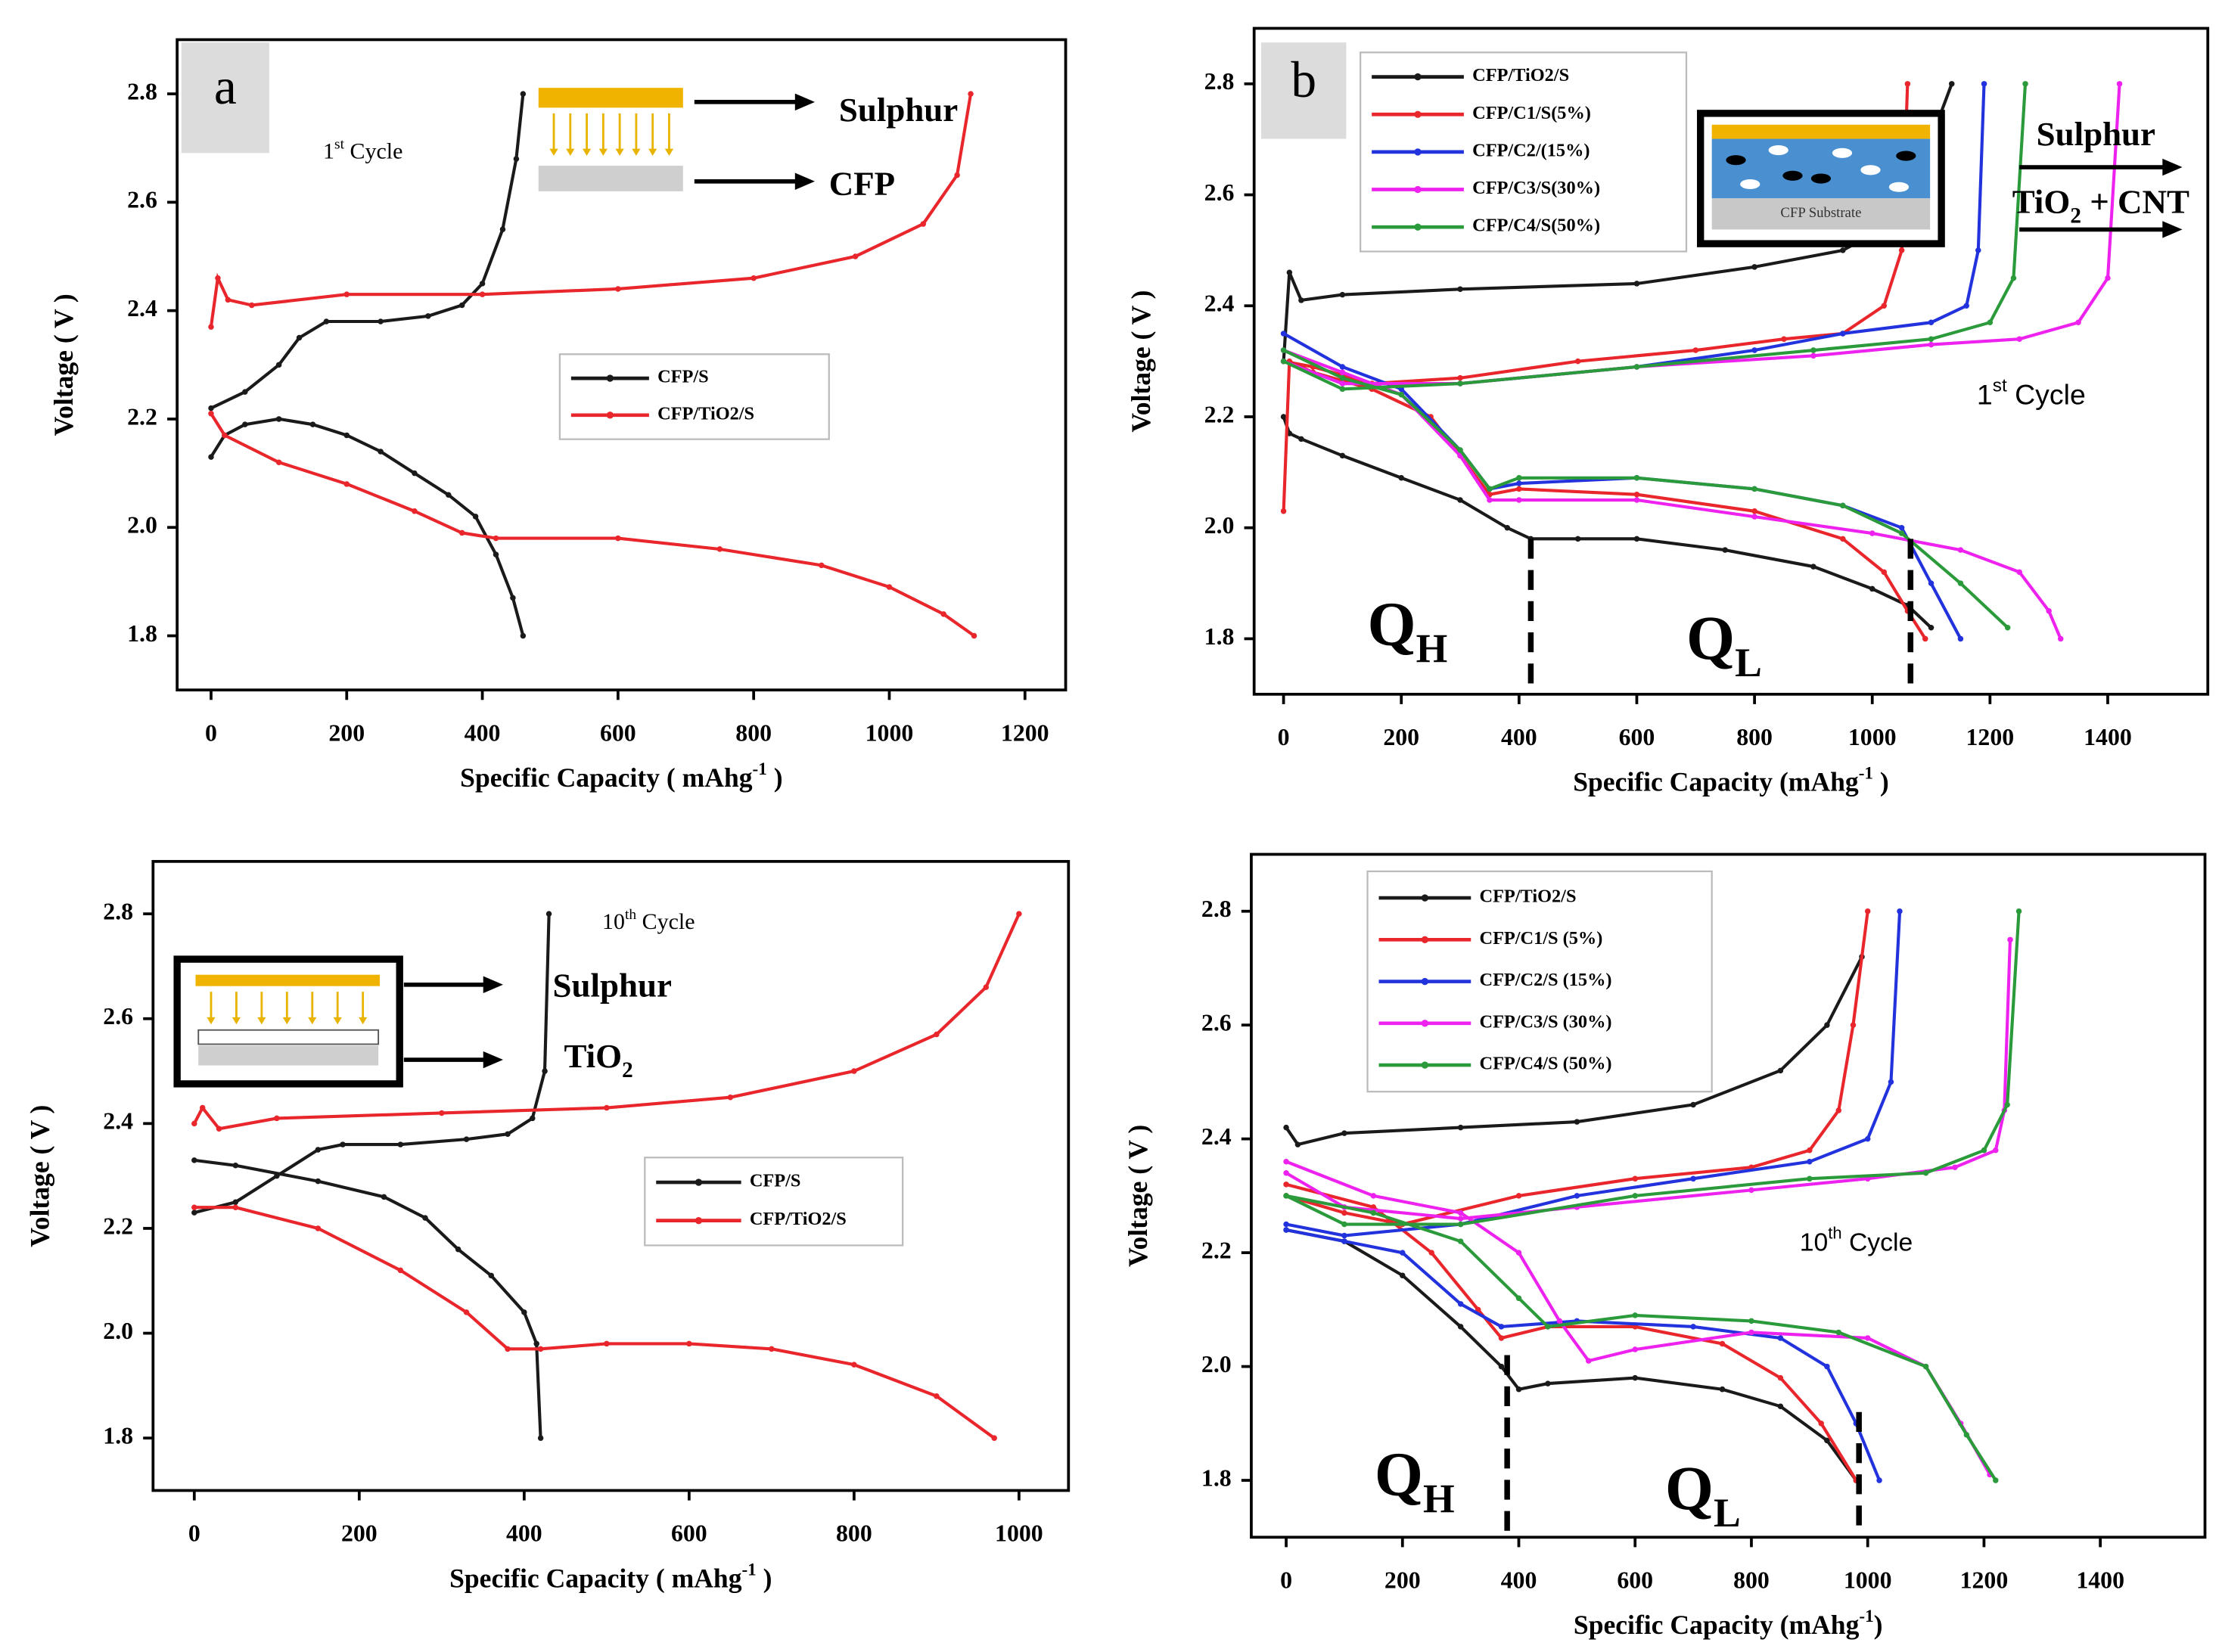 This screenshot has height=1652, width=2222. Describe the element at coordinates (1286, 1580) in the screenshot. I see `x-tick-label: 0` at that location.